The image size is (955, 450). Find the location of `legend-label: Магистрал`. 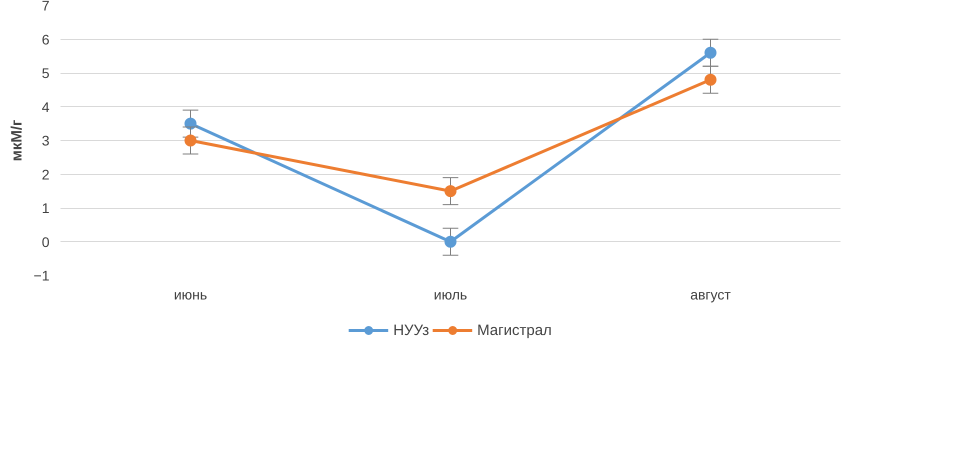

legend-label: Магистрал is located at coordinates (514, 330).